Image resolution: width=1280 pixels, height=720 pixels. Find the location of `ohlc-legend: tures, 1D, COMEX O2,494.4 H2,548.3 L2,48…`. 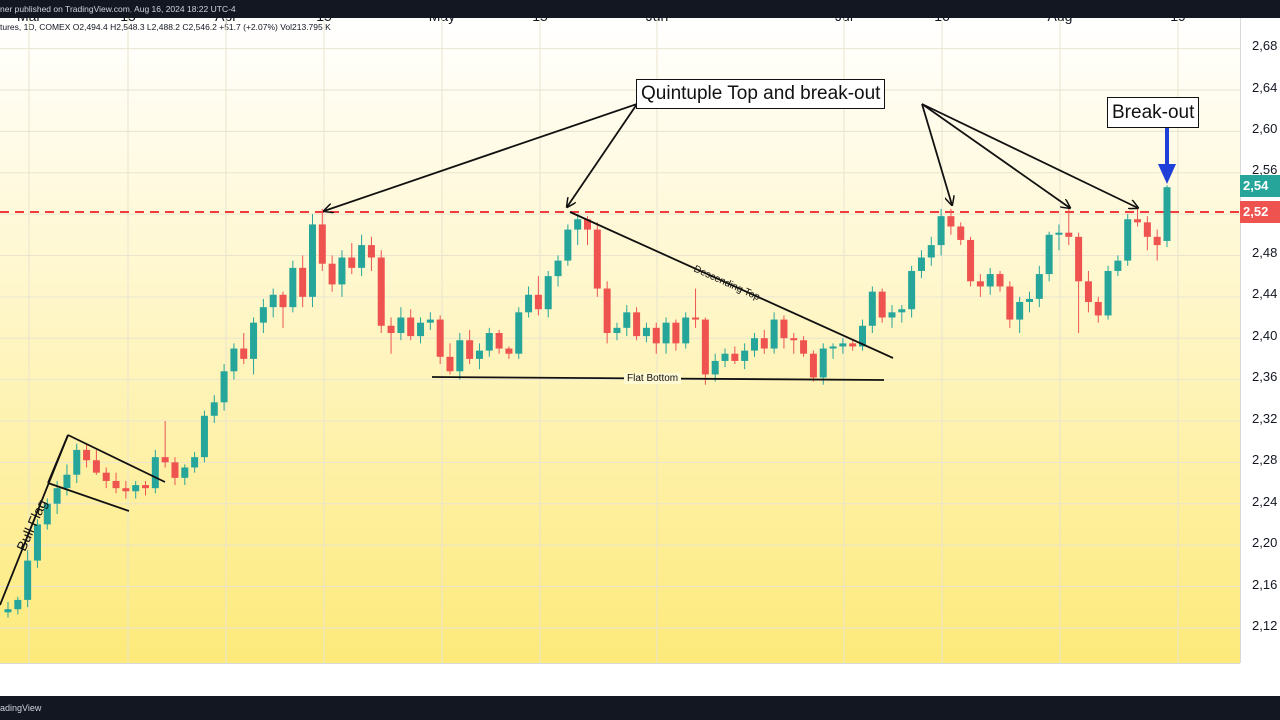

ohlc-legend: tures, 1D, COMEX O2,494.4 H2,548.3 L2,48… is located at coordinates (165, 27).